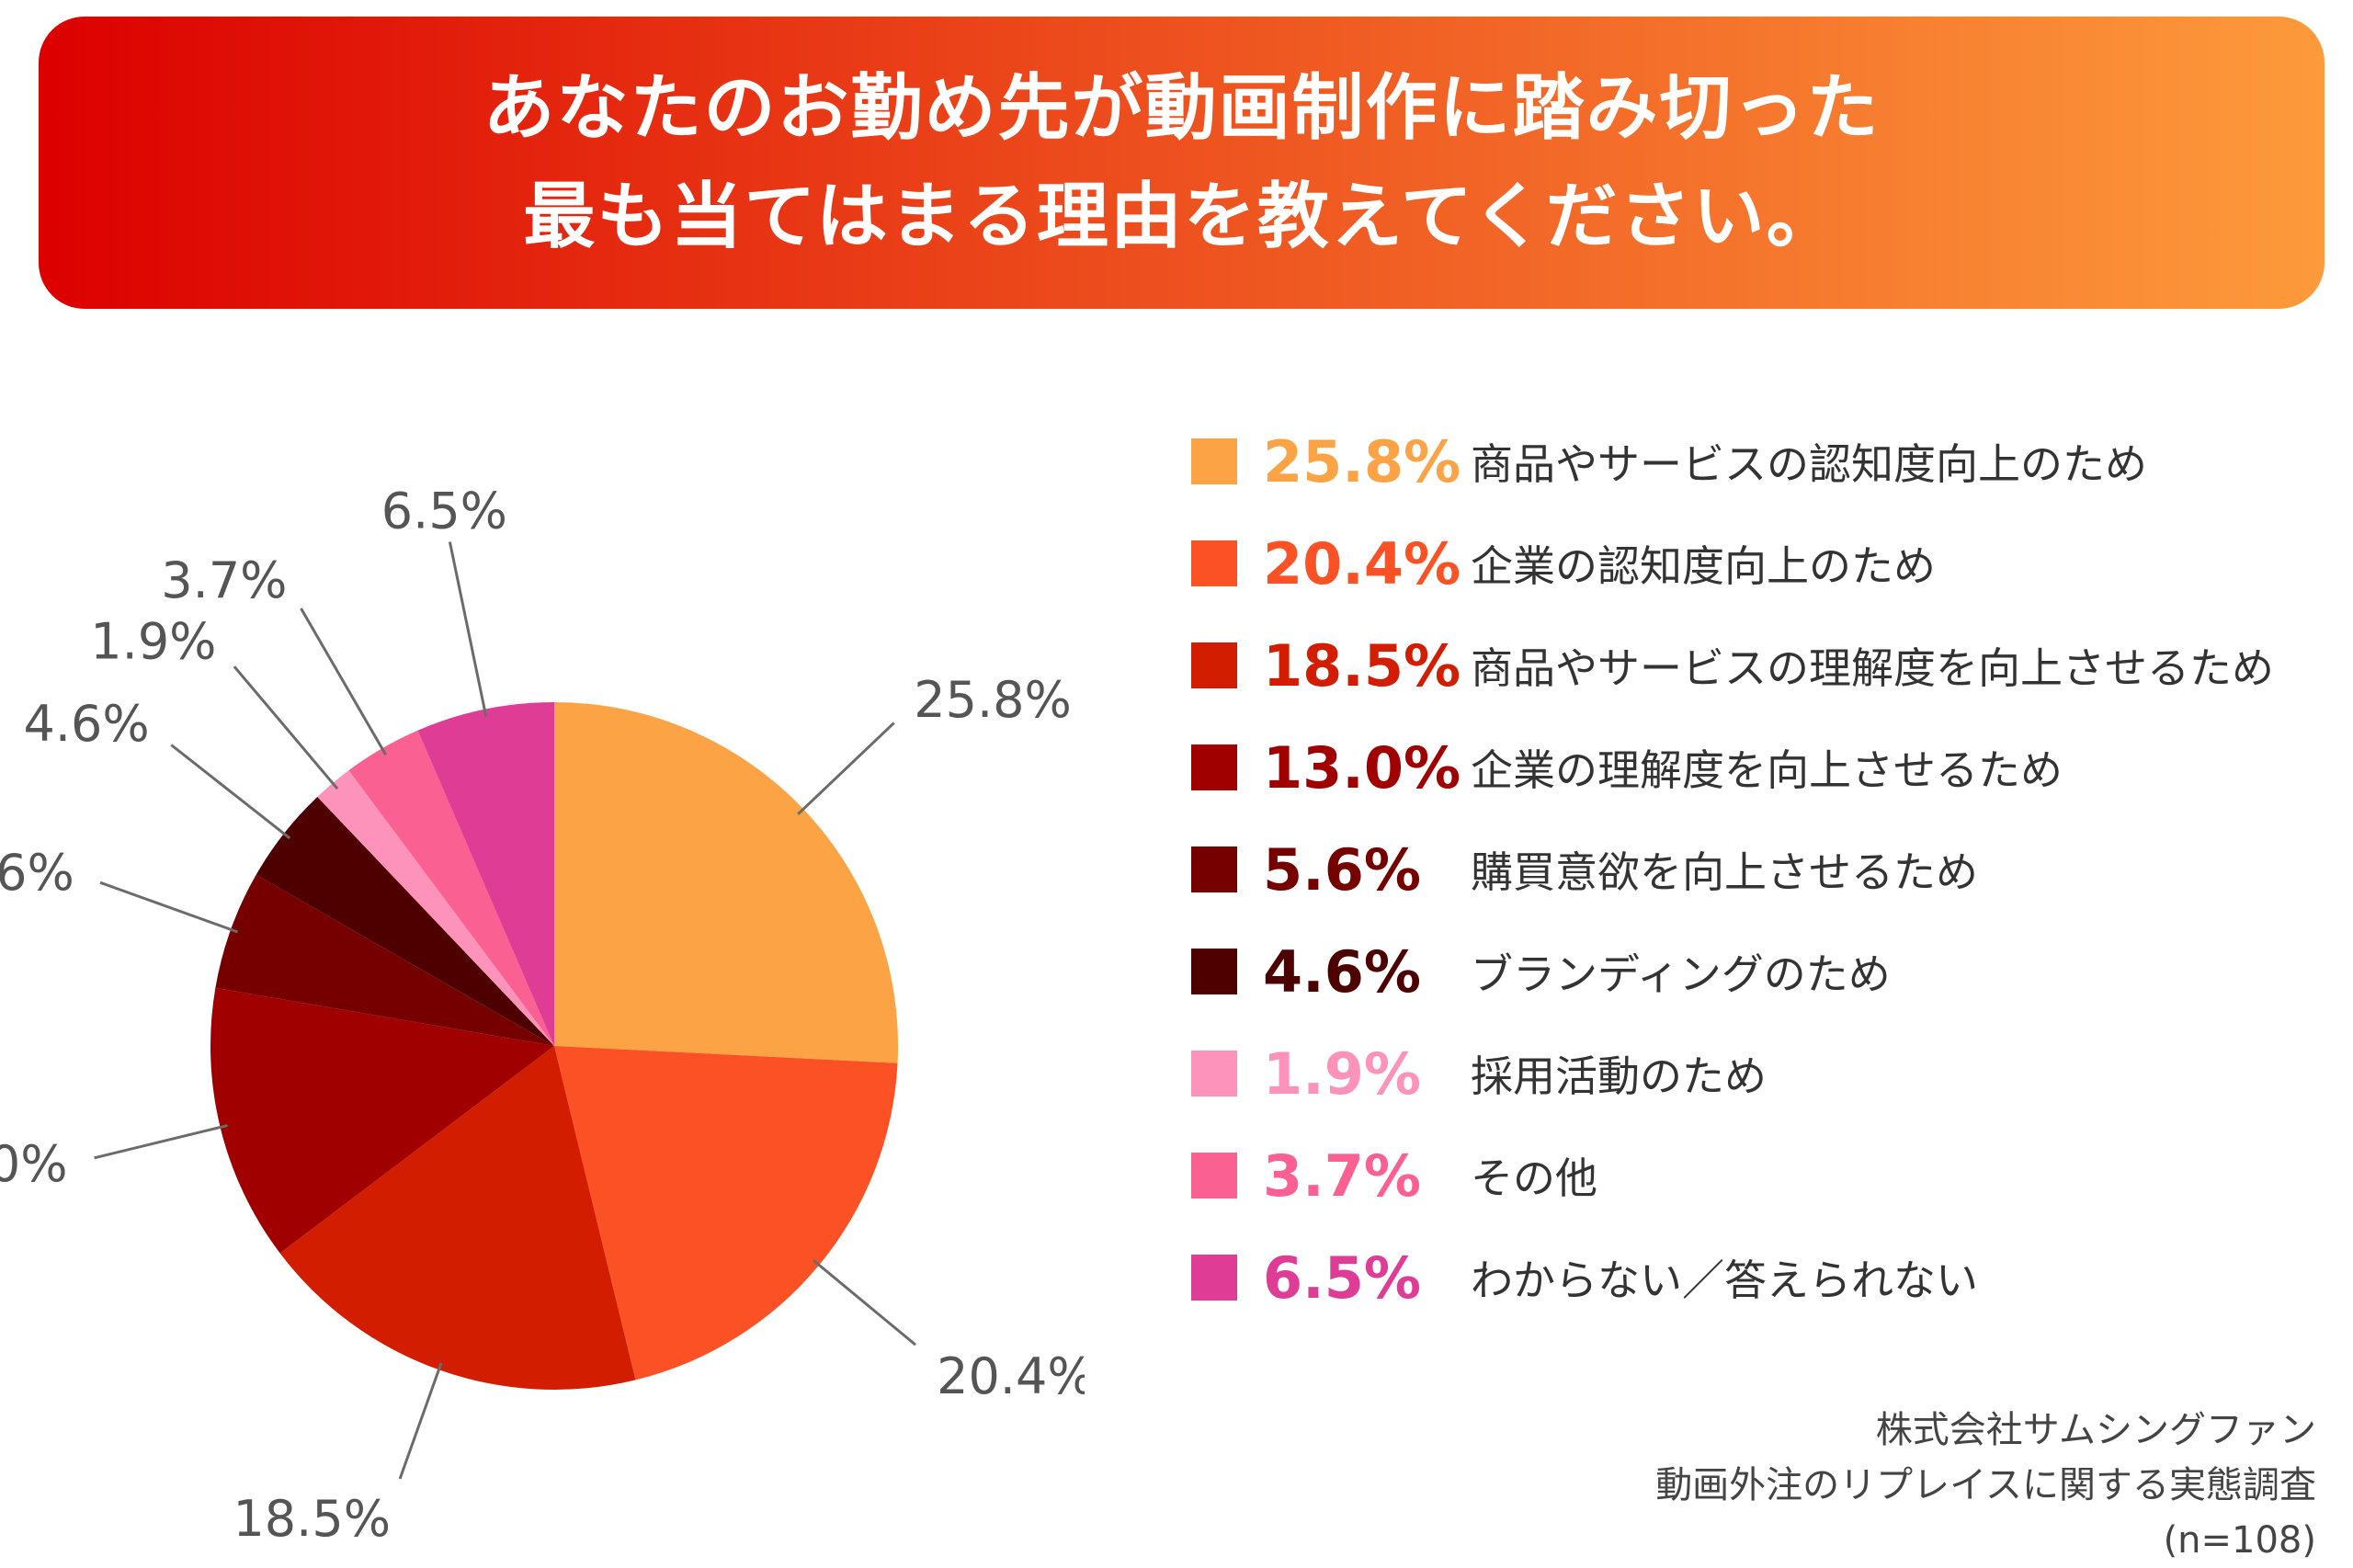  What do you see at coordinates (1809, 464) in the screenshot?
I see `legend-label: 商品やサービスの認知度向上のため` at bounding box center [1809, 464].